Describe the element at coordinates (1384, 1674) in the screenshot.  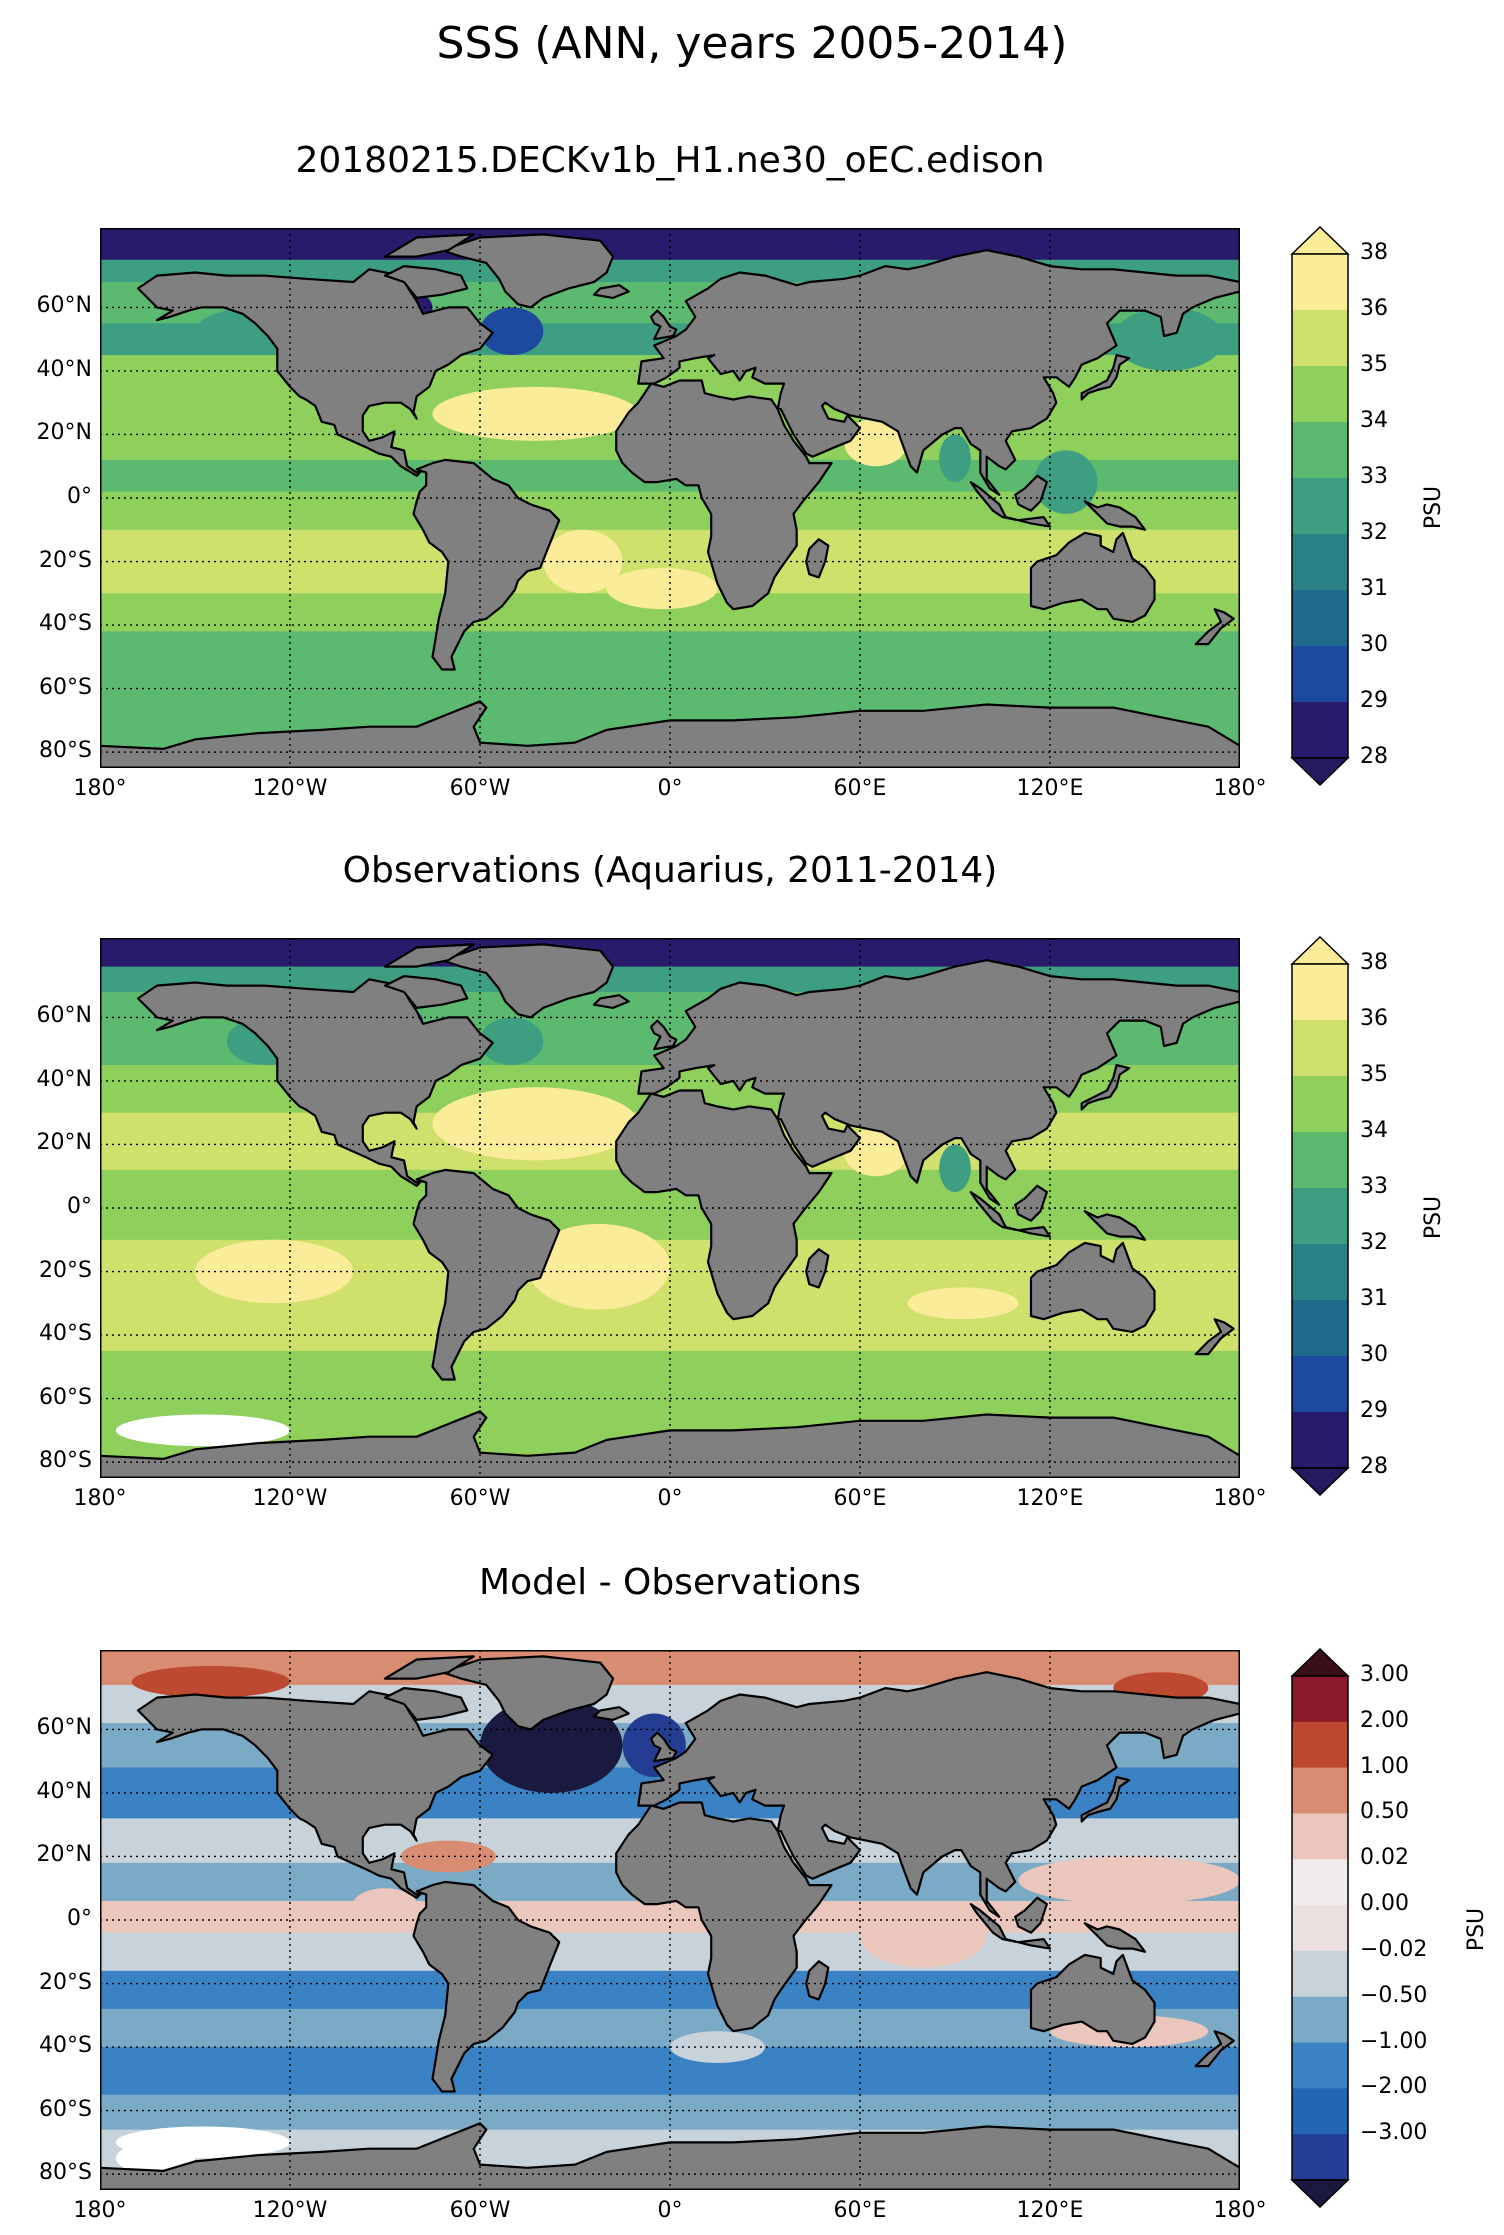
I see `colorbar-tick-label: 3.00` at that location.